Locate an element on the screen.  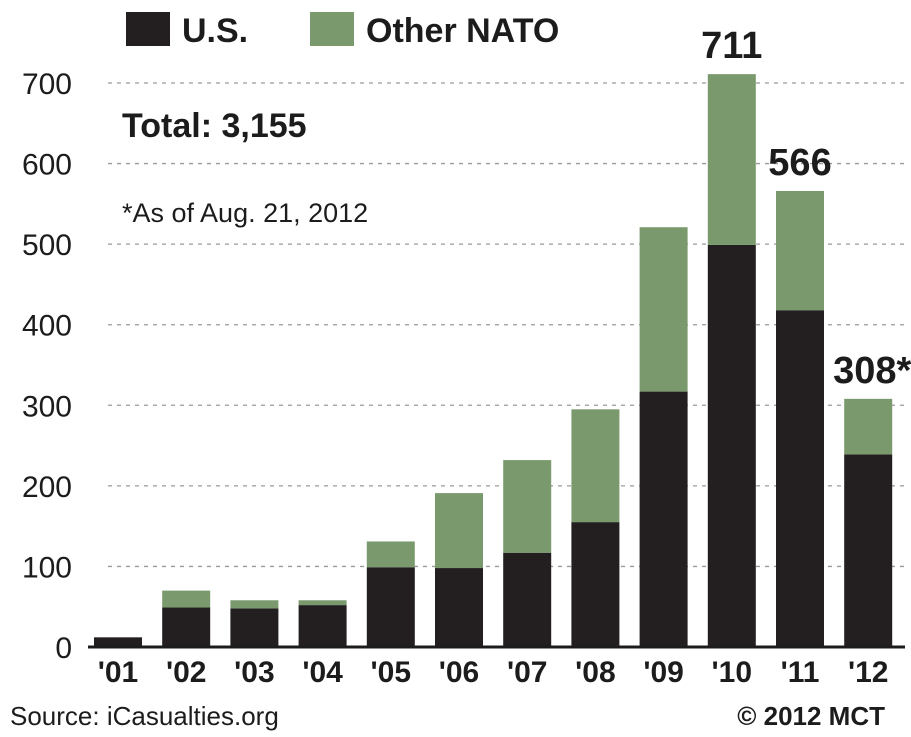
x-tick-label: '05 is located at coordinates (391, 672).